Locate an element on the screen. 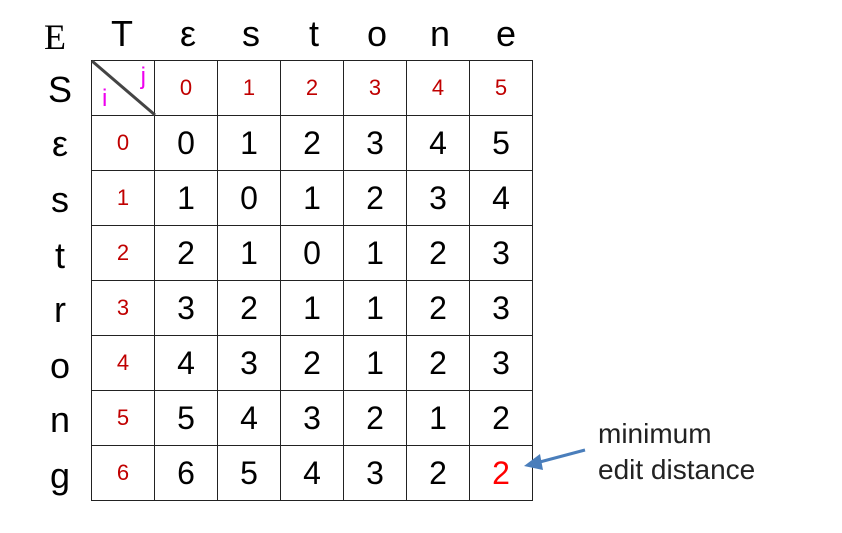 Image resolution: width=842 pixels, height=533 pixels. source-char: t is located at coordinates (59, 255).